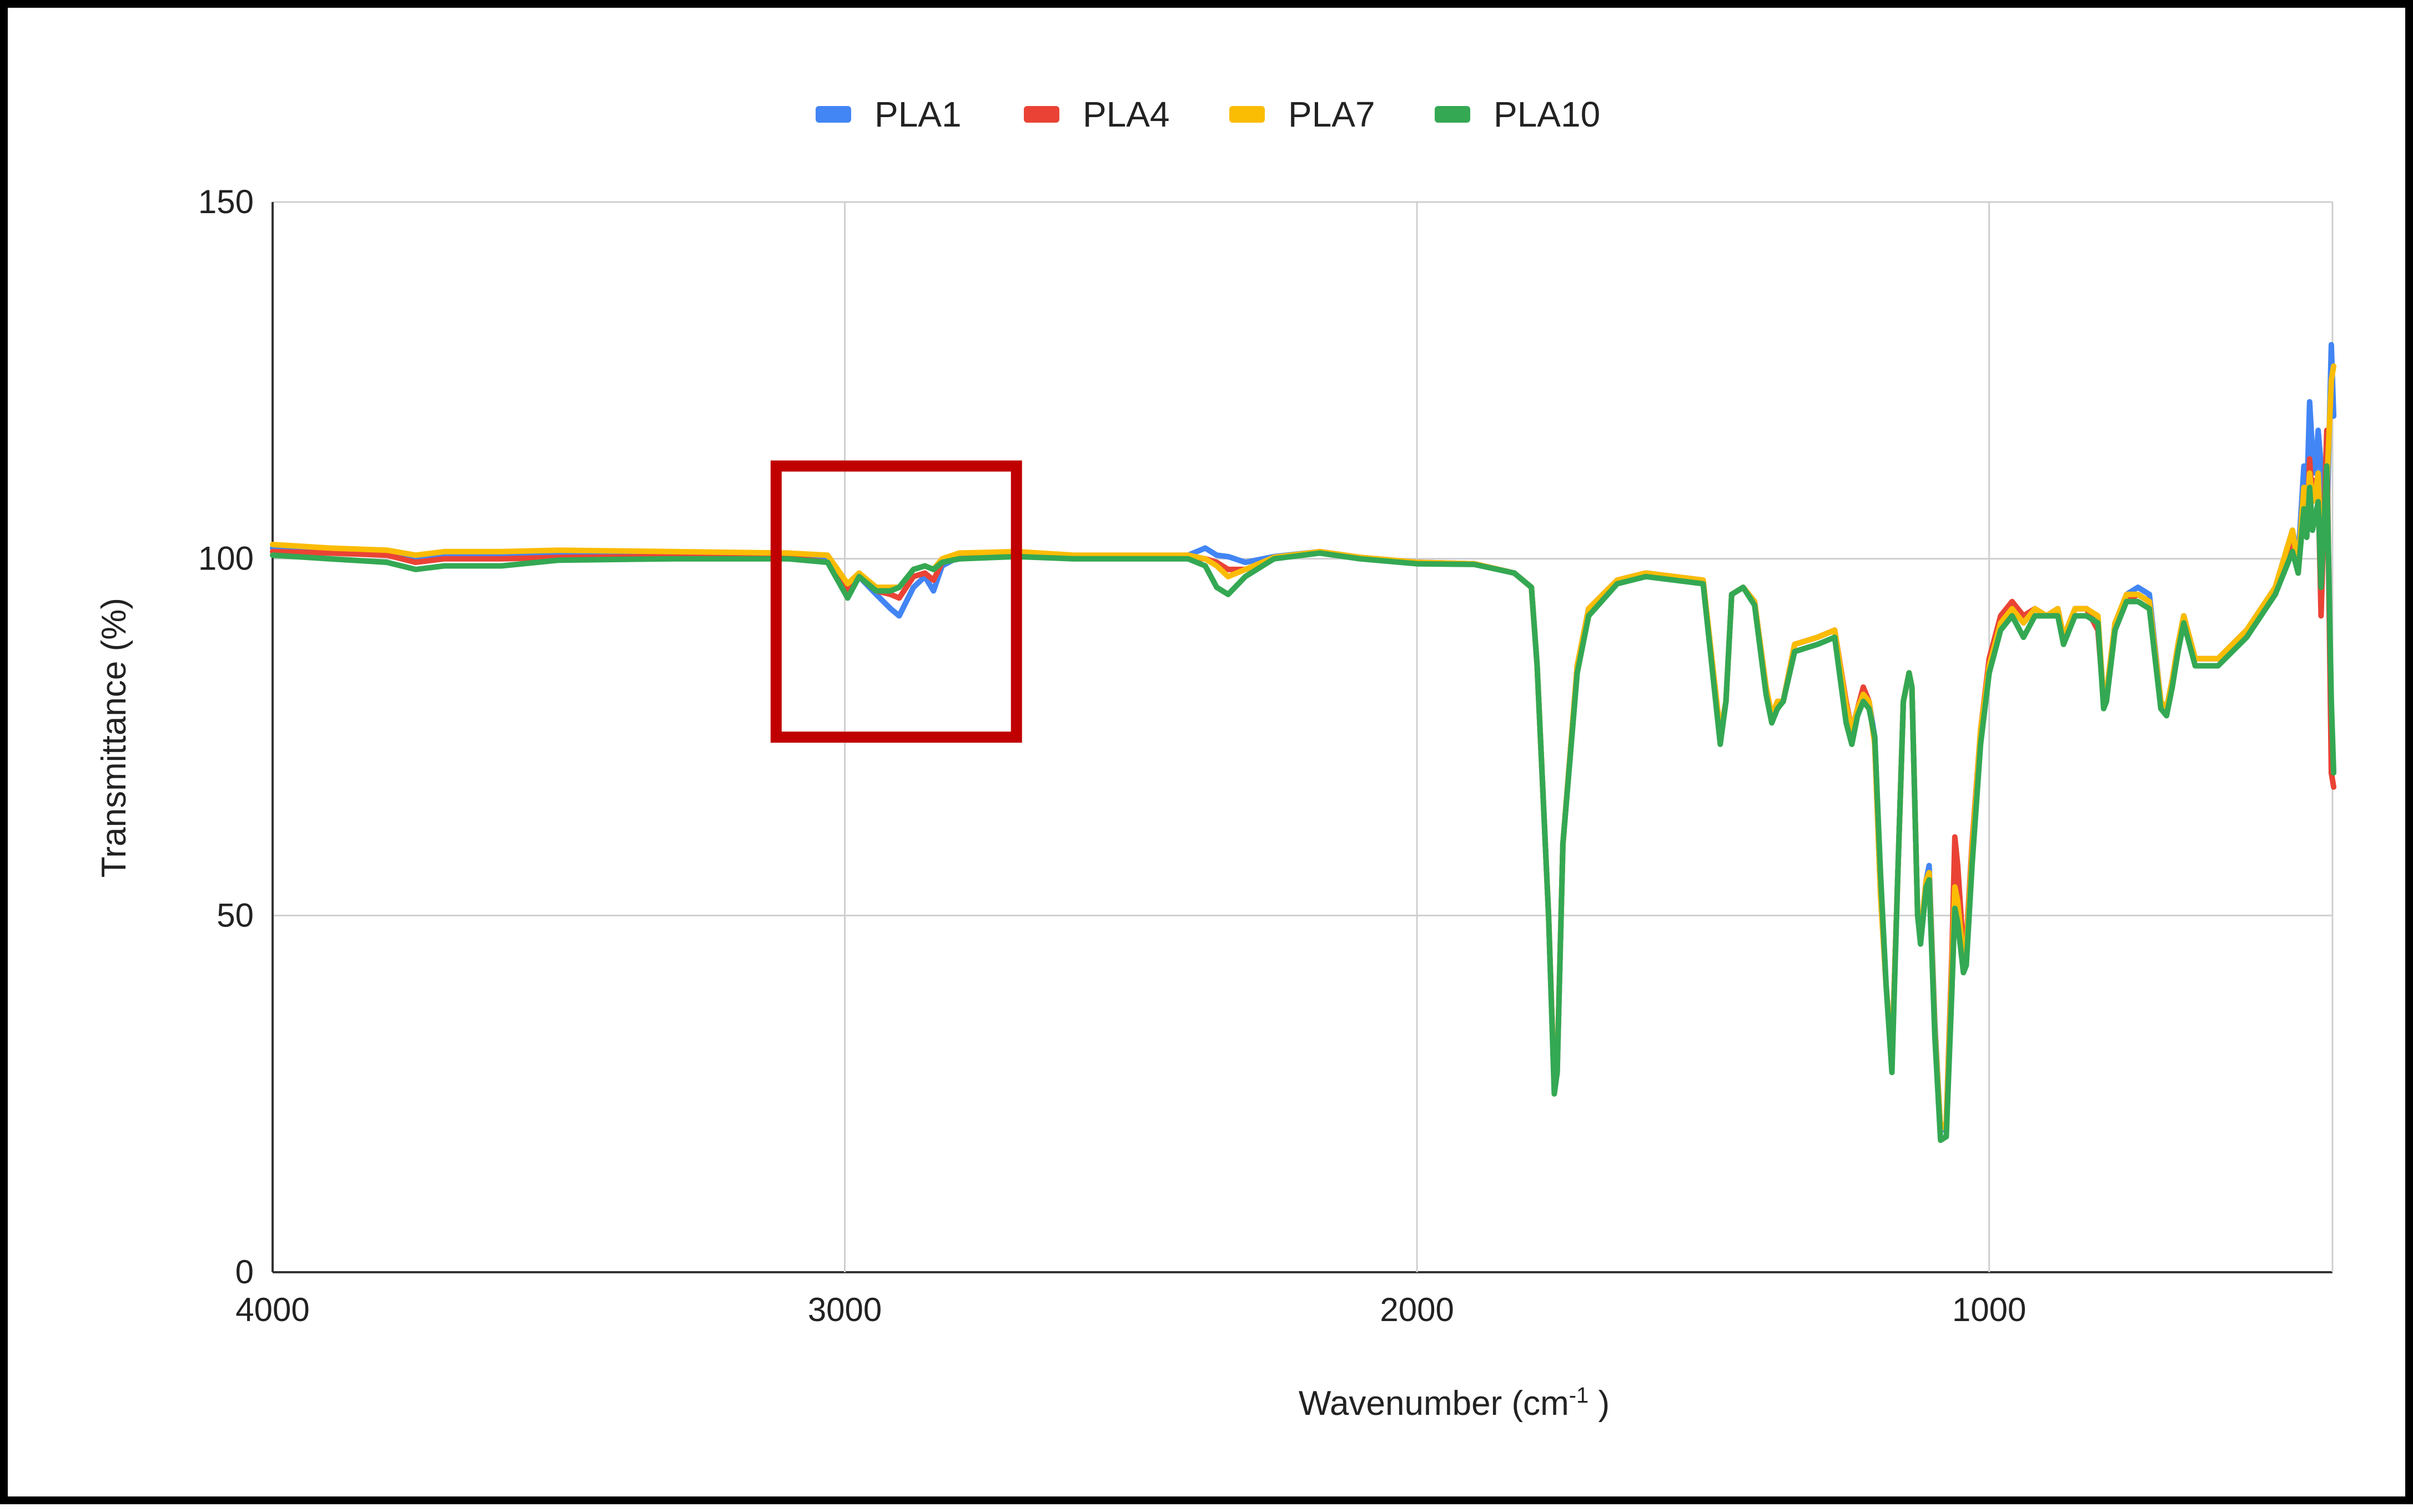 The height and width of the screenshot is (1512, 2413). I want to click on highlight-box-layer, so click(896, 601).